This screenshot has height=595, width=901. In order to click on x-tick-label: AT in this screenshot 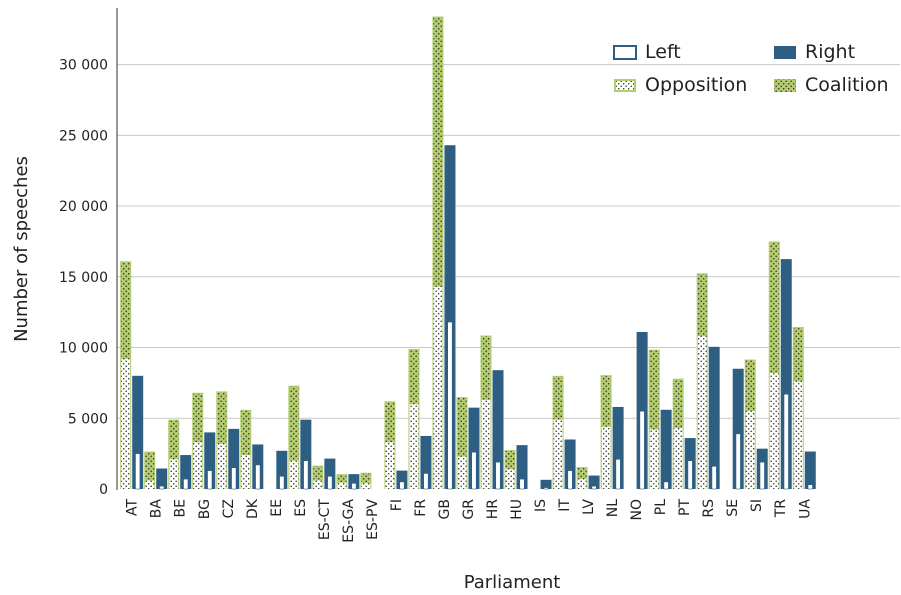, I will do `click(133, 507)`.